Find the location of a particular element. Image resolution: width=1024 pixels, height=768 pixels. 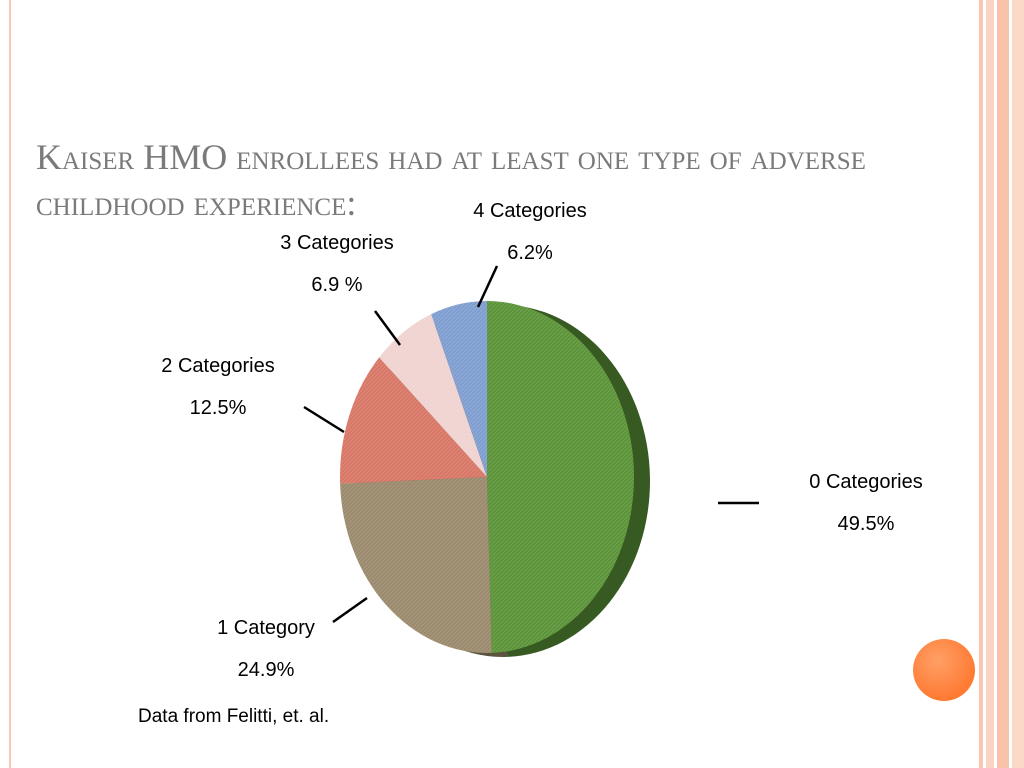

slice-label-1-category: 1 Category is located at coordinates (266, 628).